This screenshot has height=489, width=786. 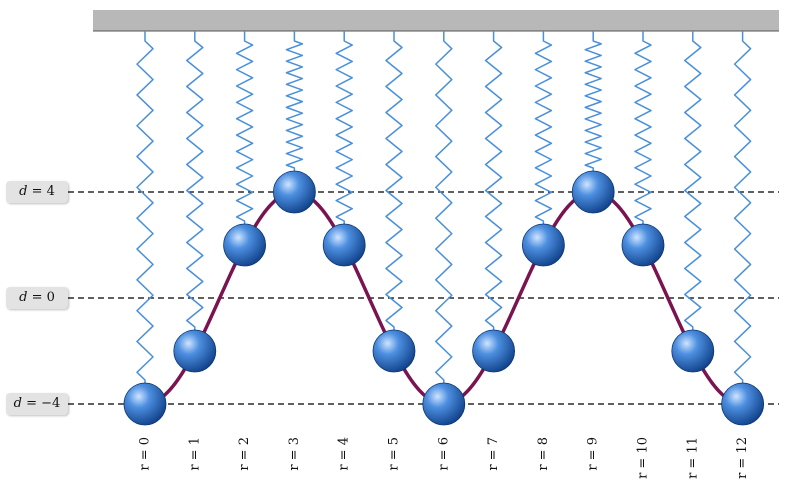 What do you see at coordinates (194, 454) in the screenshot?
I see `r-label: r = 1` at bounding box center [194, 454].